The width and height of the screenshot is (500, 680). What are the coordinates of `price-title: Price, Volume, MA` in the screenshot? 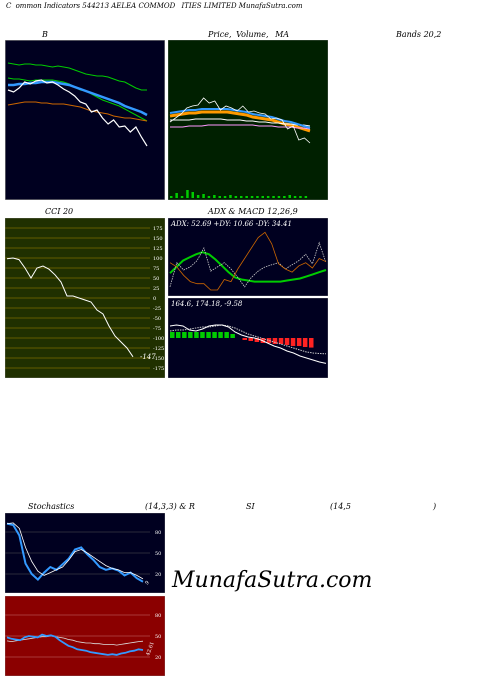 It's located at (248, 34).